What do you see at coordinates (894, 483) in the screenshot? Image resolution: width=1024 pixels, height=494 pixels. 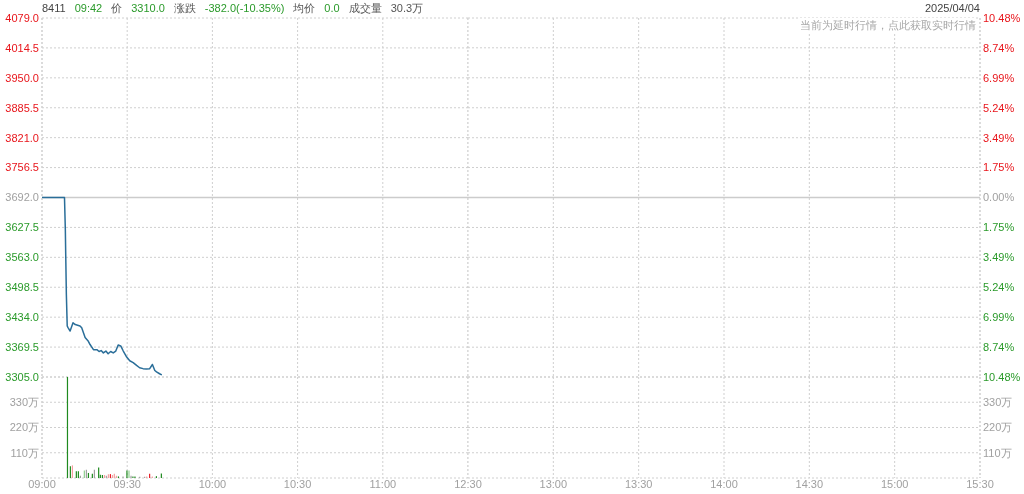 I see `x-tick-label: 15:00` at bounding box center [894, 483].